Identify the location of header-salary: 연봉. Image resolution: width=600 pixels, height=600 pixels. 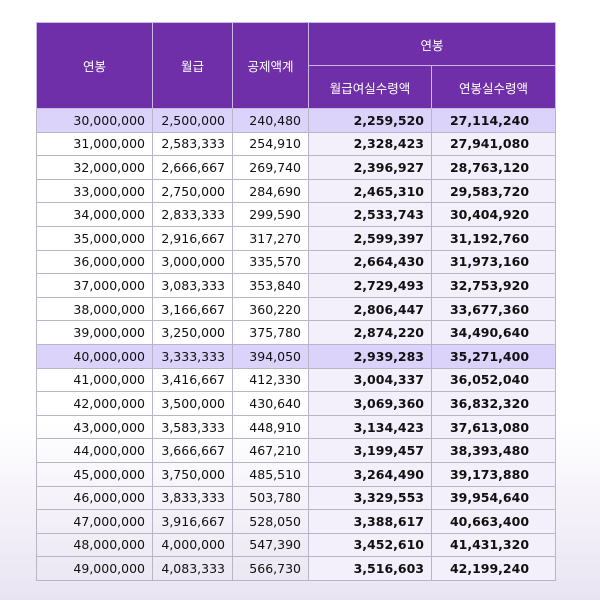
(94, 65).